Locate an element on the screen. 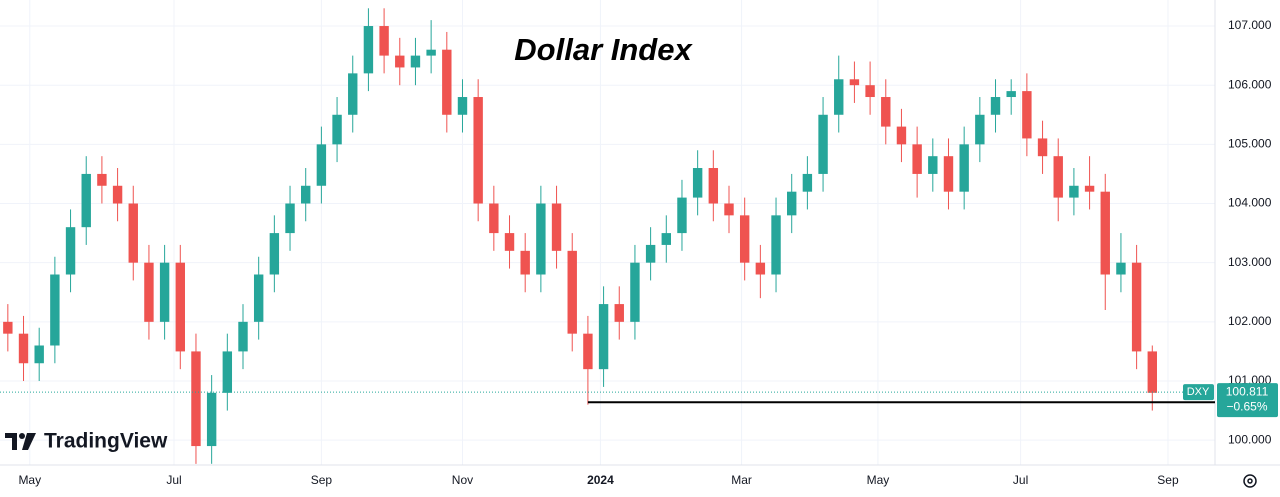 This screenshot has height=497, width=1280. price-badge is located at coordinates (1247, 400).